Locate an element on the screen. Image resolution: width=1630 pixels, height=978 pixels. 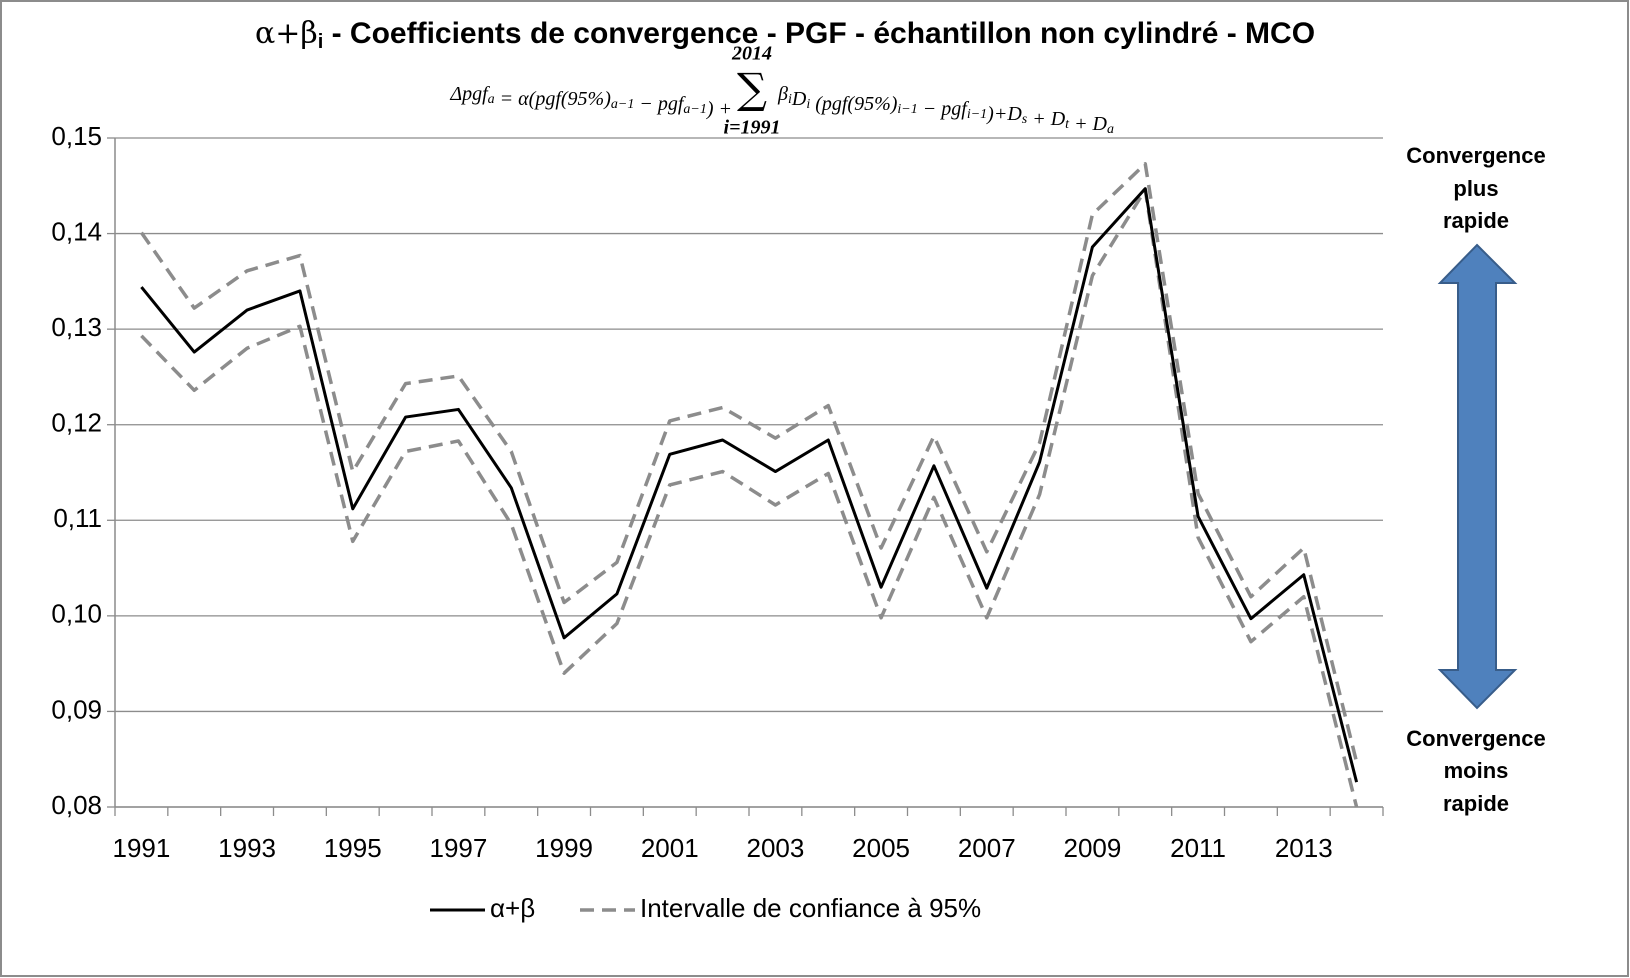
x-tick-label: 1991 is located at coordinates (141, 848).